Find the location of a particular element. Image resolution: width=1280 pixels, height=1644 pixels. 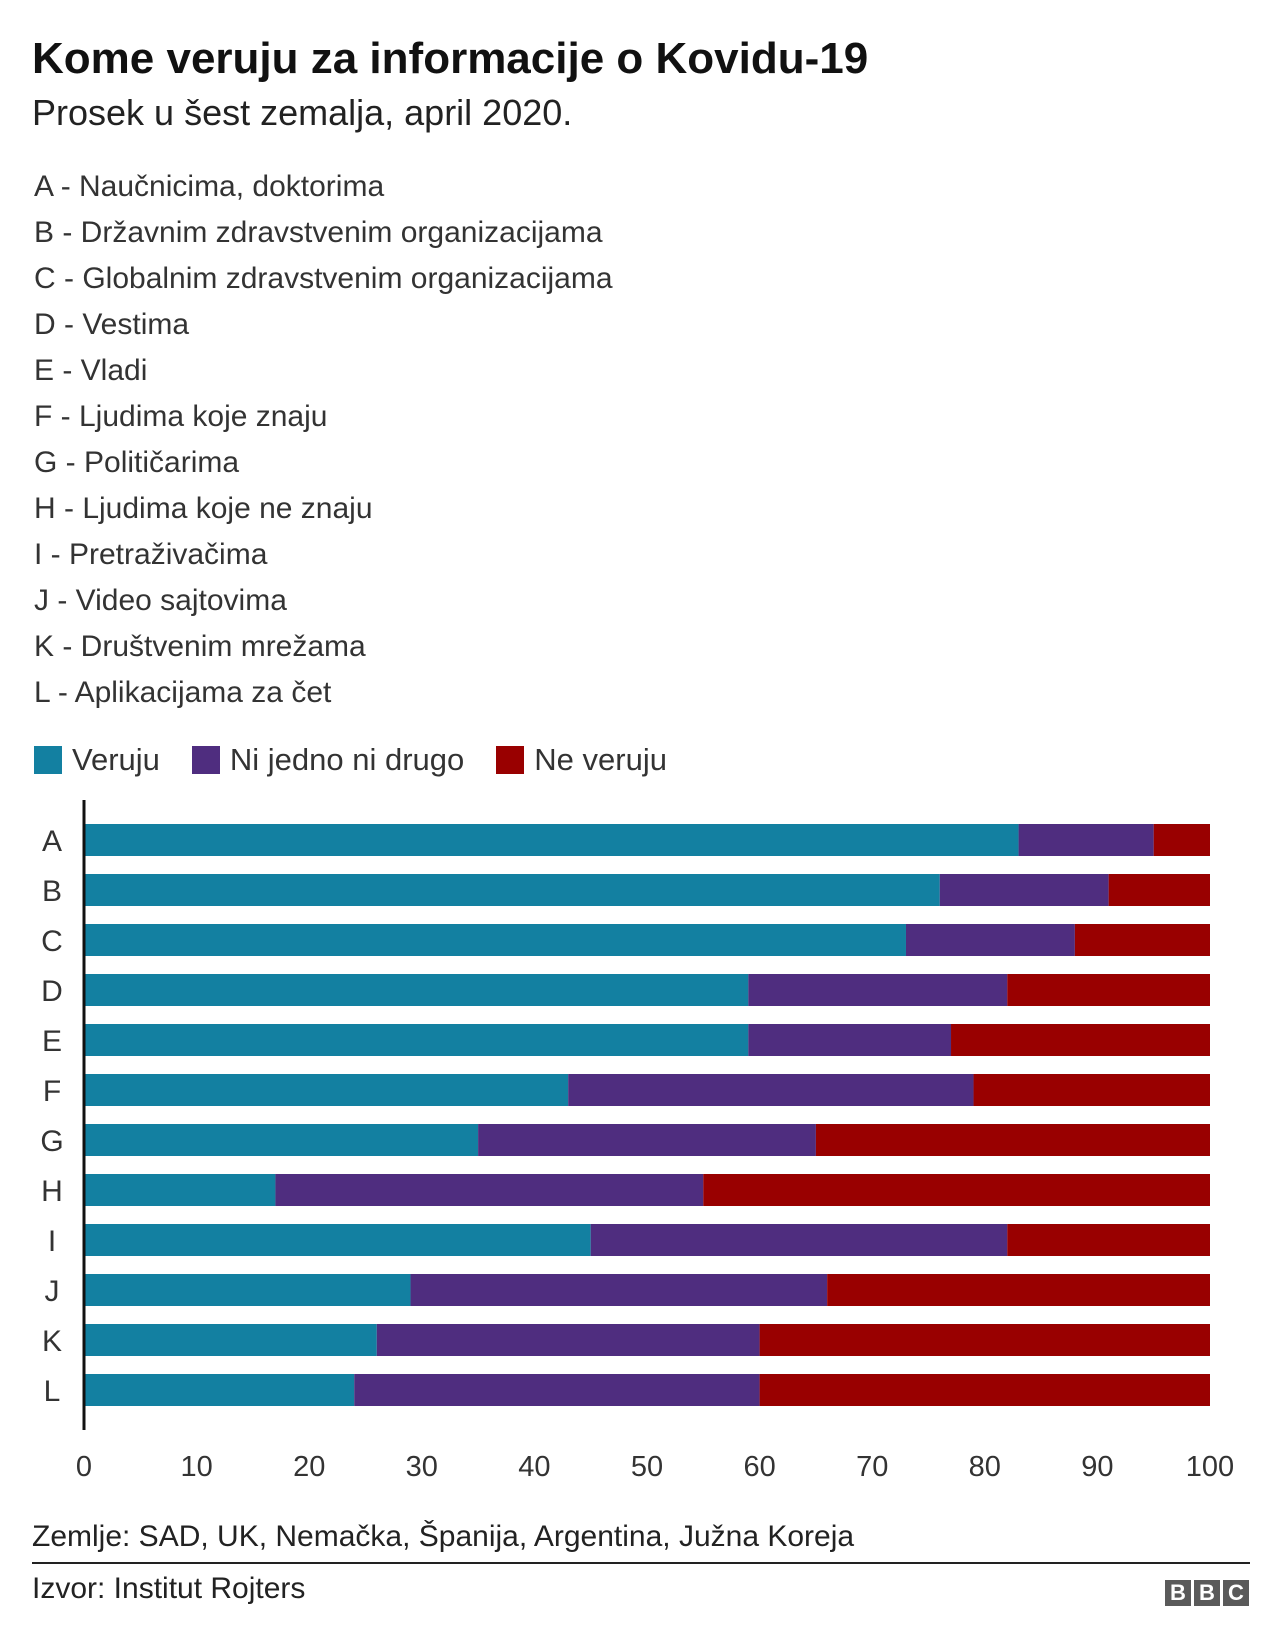

key-item-i: I - Pretraživačima is located at coordinates (151, 554).